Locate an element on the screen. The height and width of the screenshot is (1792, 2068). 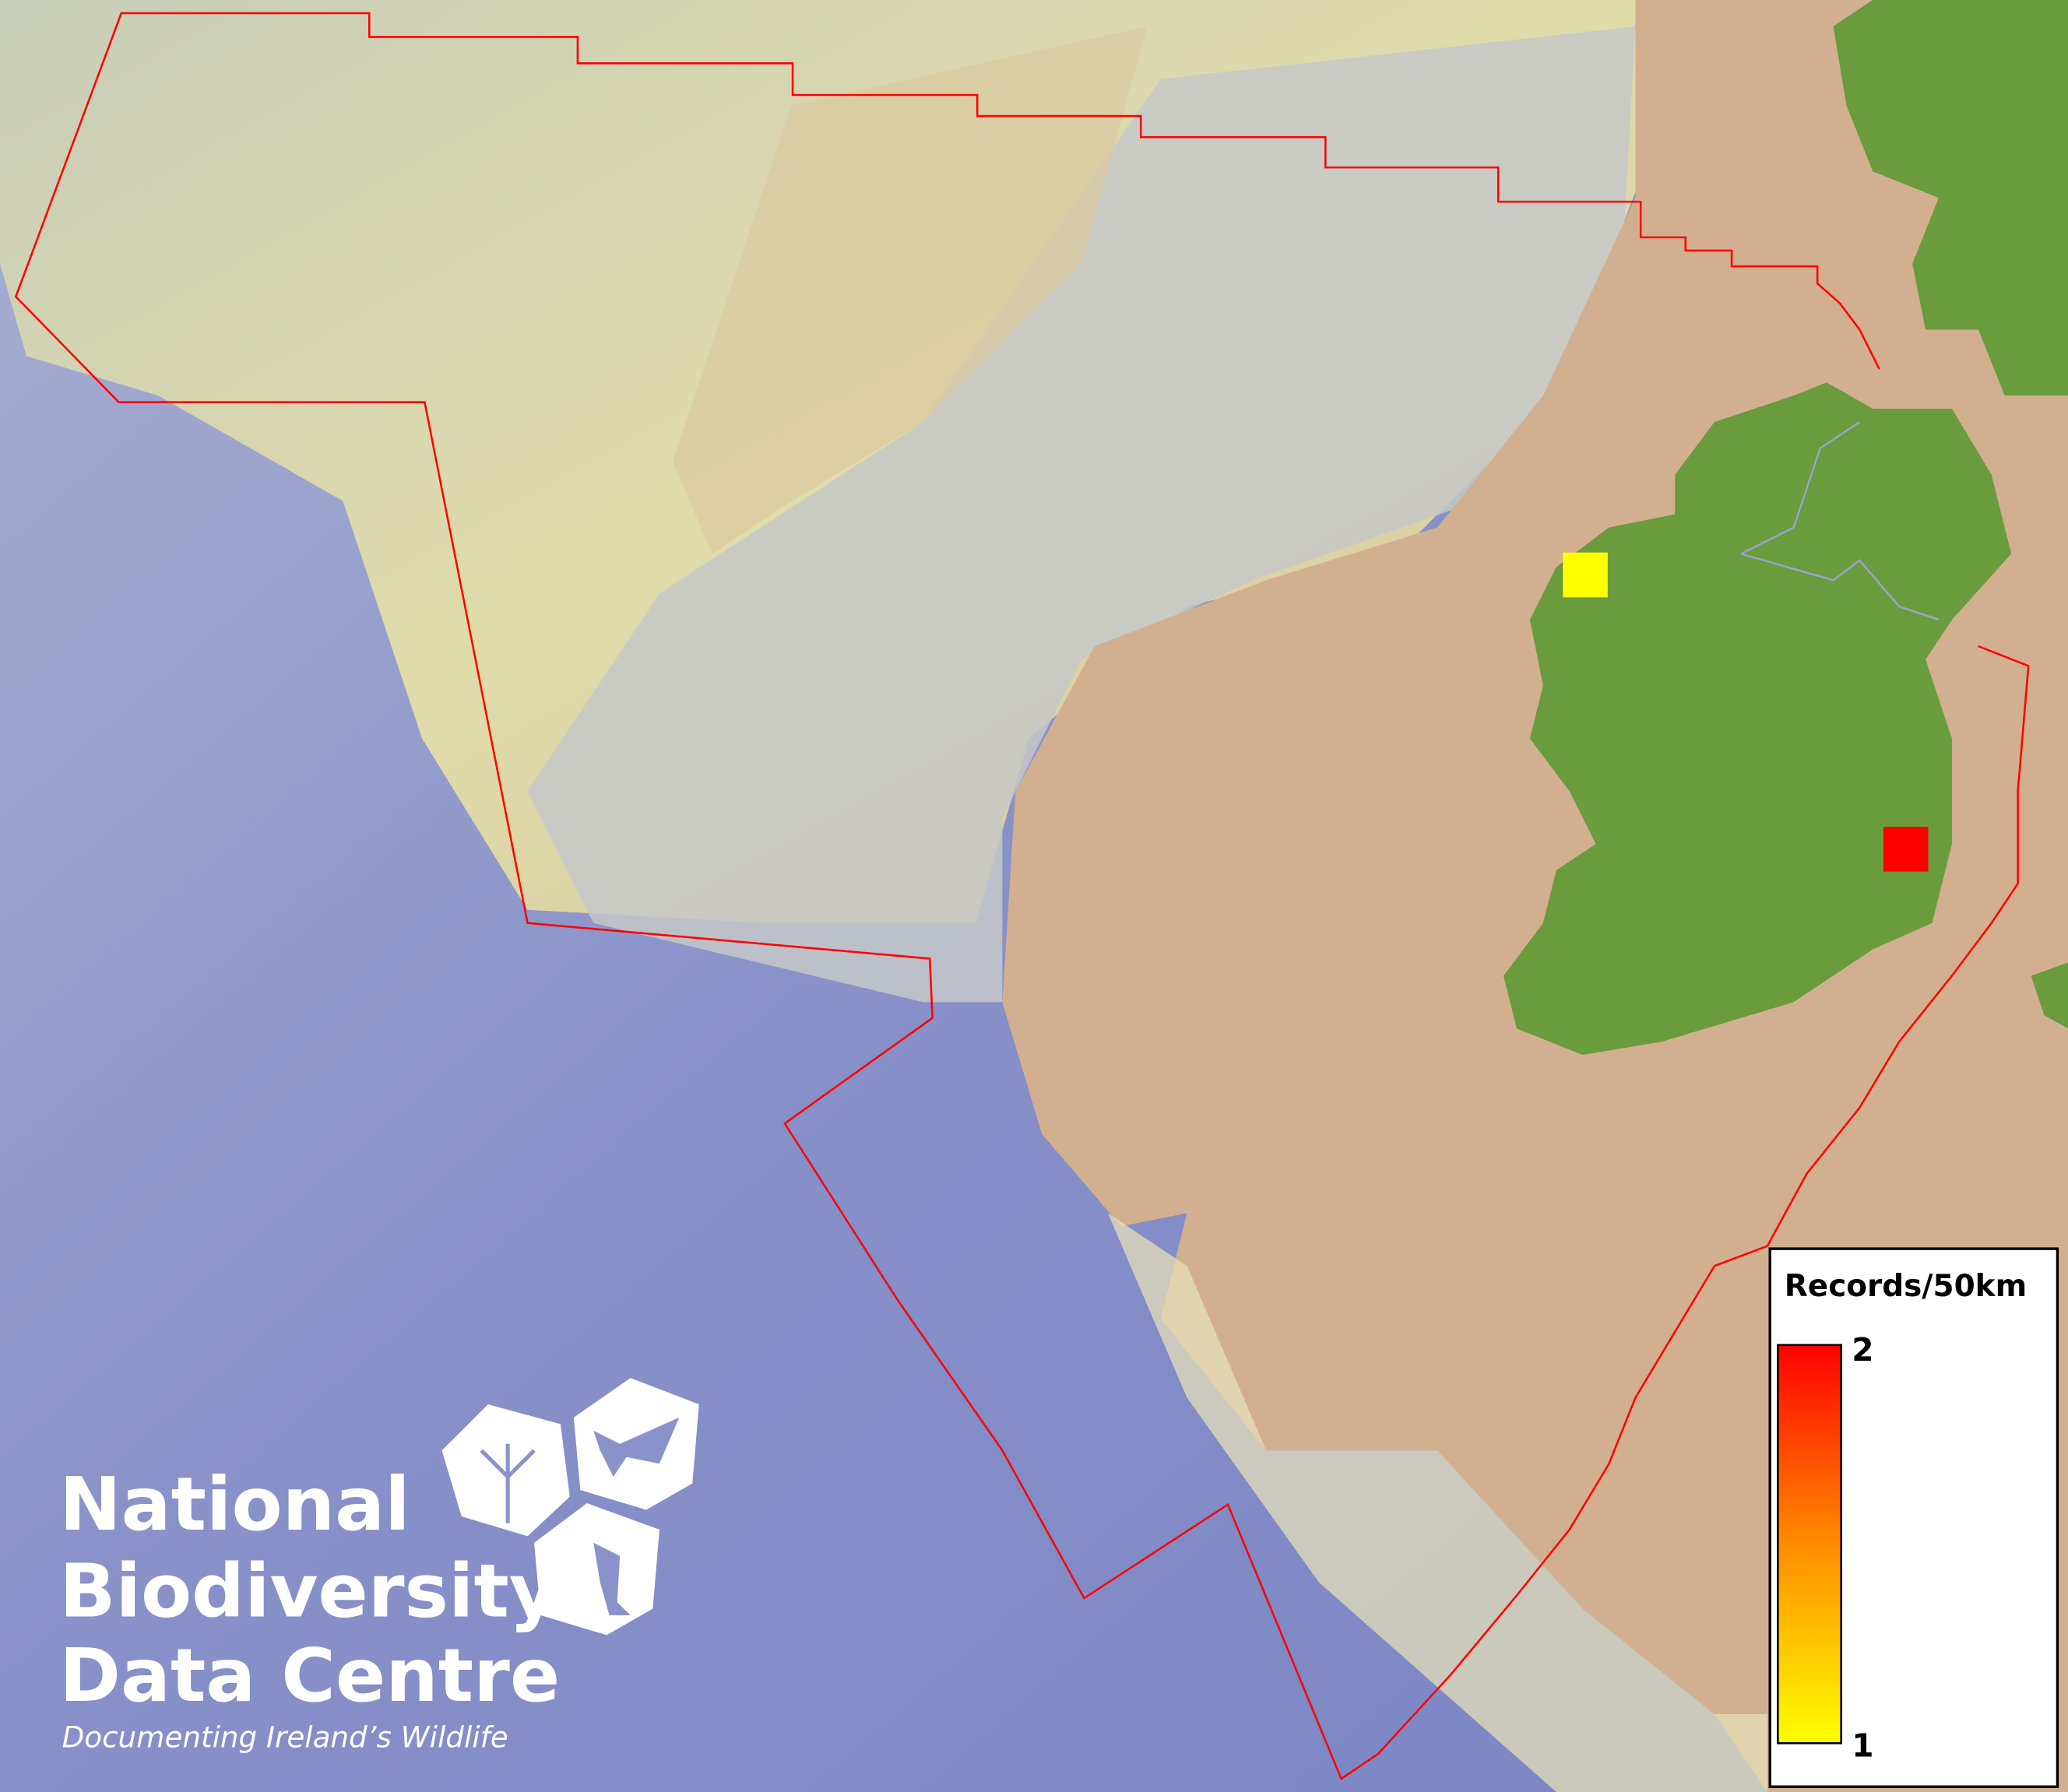
ni-border is located at coordinates (1840, 520).